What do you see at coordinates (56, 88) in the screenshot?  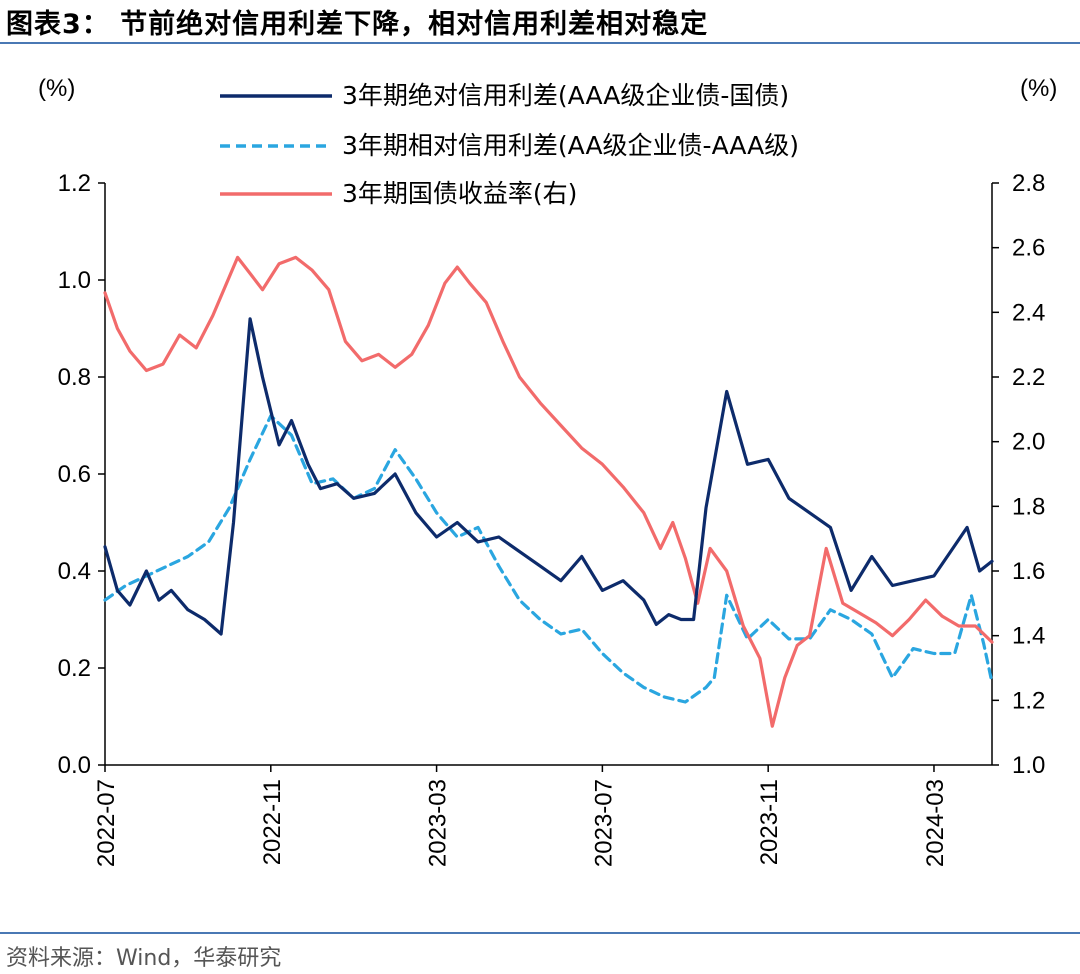 I see `y-left-unit-label: (%)` at bounding box center [56, 88].